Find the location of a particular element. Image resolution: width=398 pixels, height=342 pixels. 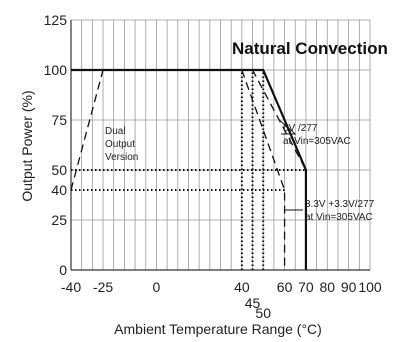

annotation-3v3: at Vin=305VAC is located at coordinates (339, 217).